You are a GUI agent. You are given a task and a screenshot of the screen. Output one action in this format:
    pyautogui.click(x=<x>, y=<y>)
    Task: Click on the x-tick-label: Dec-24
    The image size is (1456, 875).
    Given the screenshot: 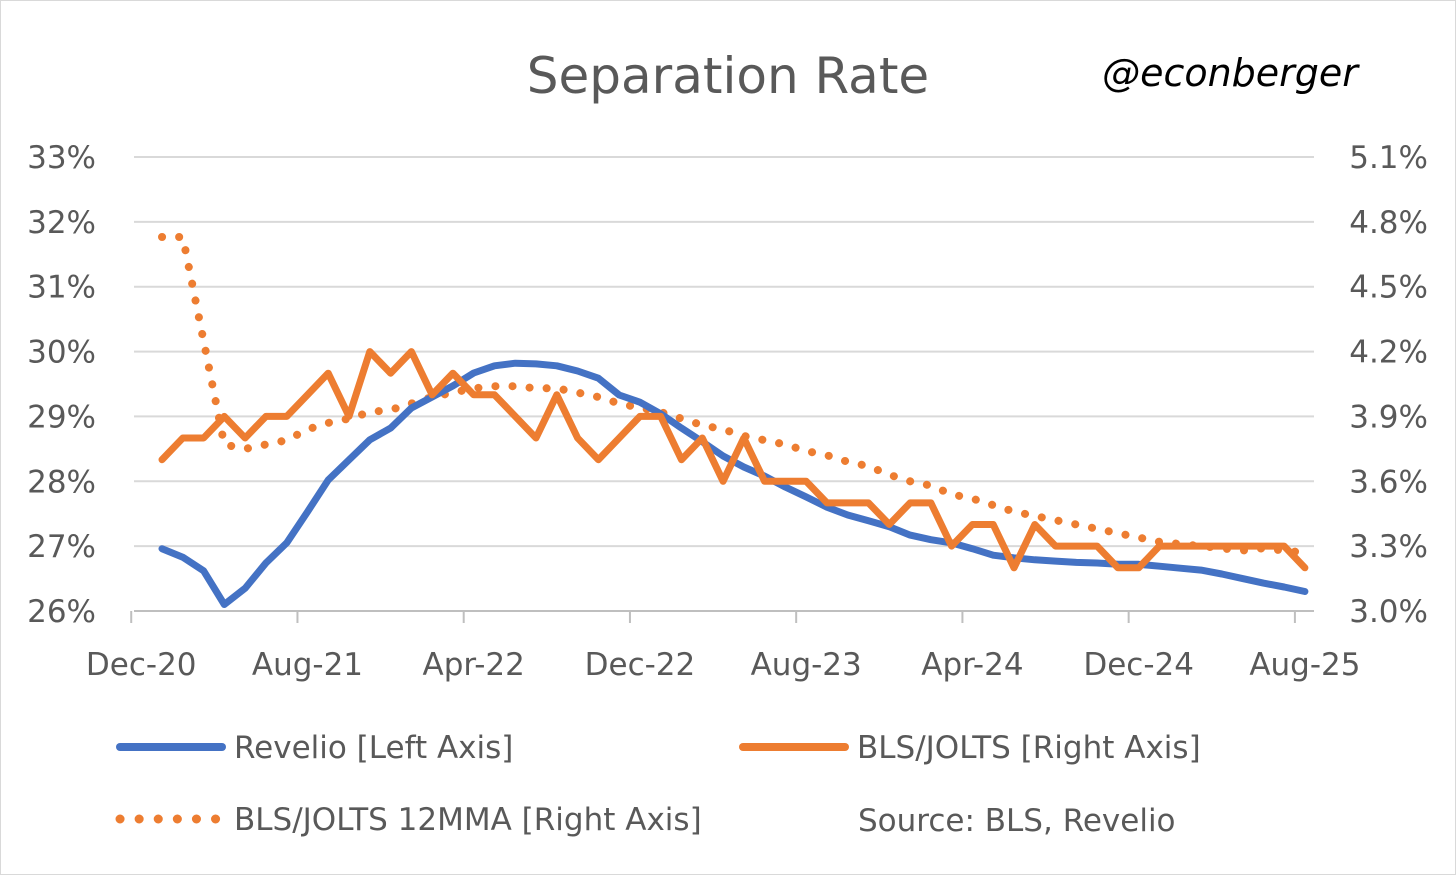 What is the action you would take?
    pyautogui.click(x=1138, y=665)
    